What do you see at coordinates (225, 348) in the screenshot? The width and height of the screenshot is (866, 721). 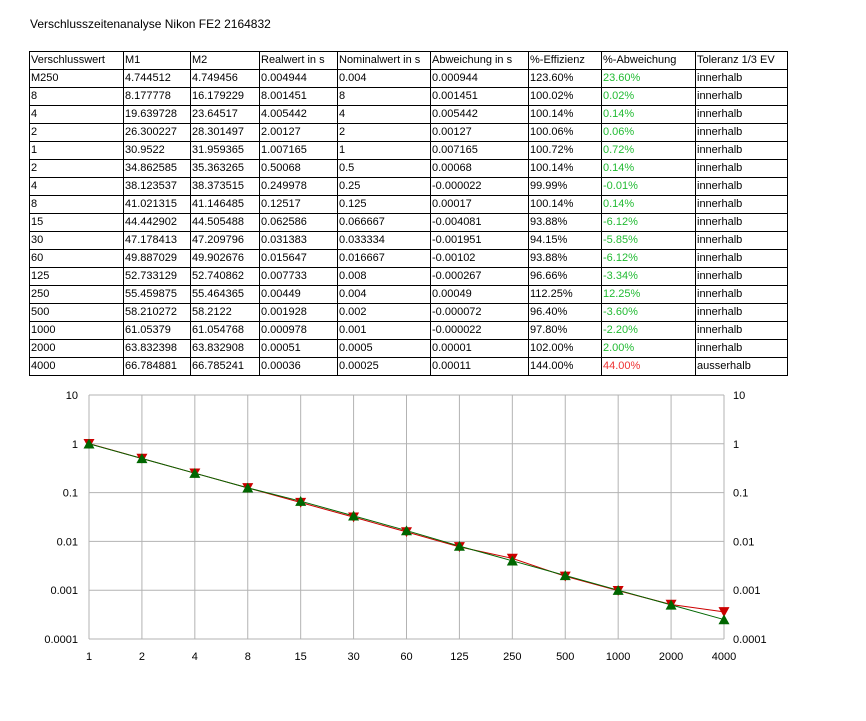 I see `table-cell: 63.832908` at bounding box center [225, 348].